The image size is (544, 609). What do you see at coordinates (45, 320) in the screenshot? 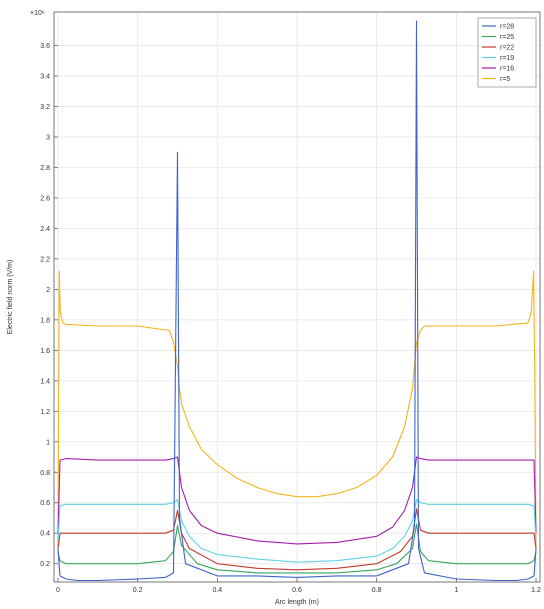
I see `y-tick-label: 1.8` at bounding box center [45, 320].